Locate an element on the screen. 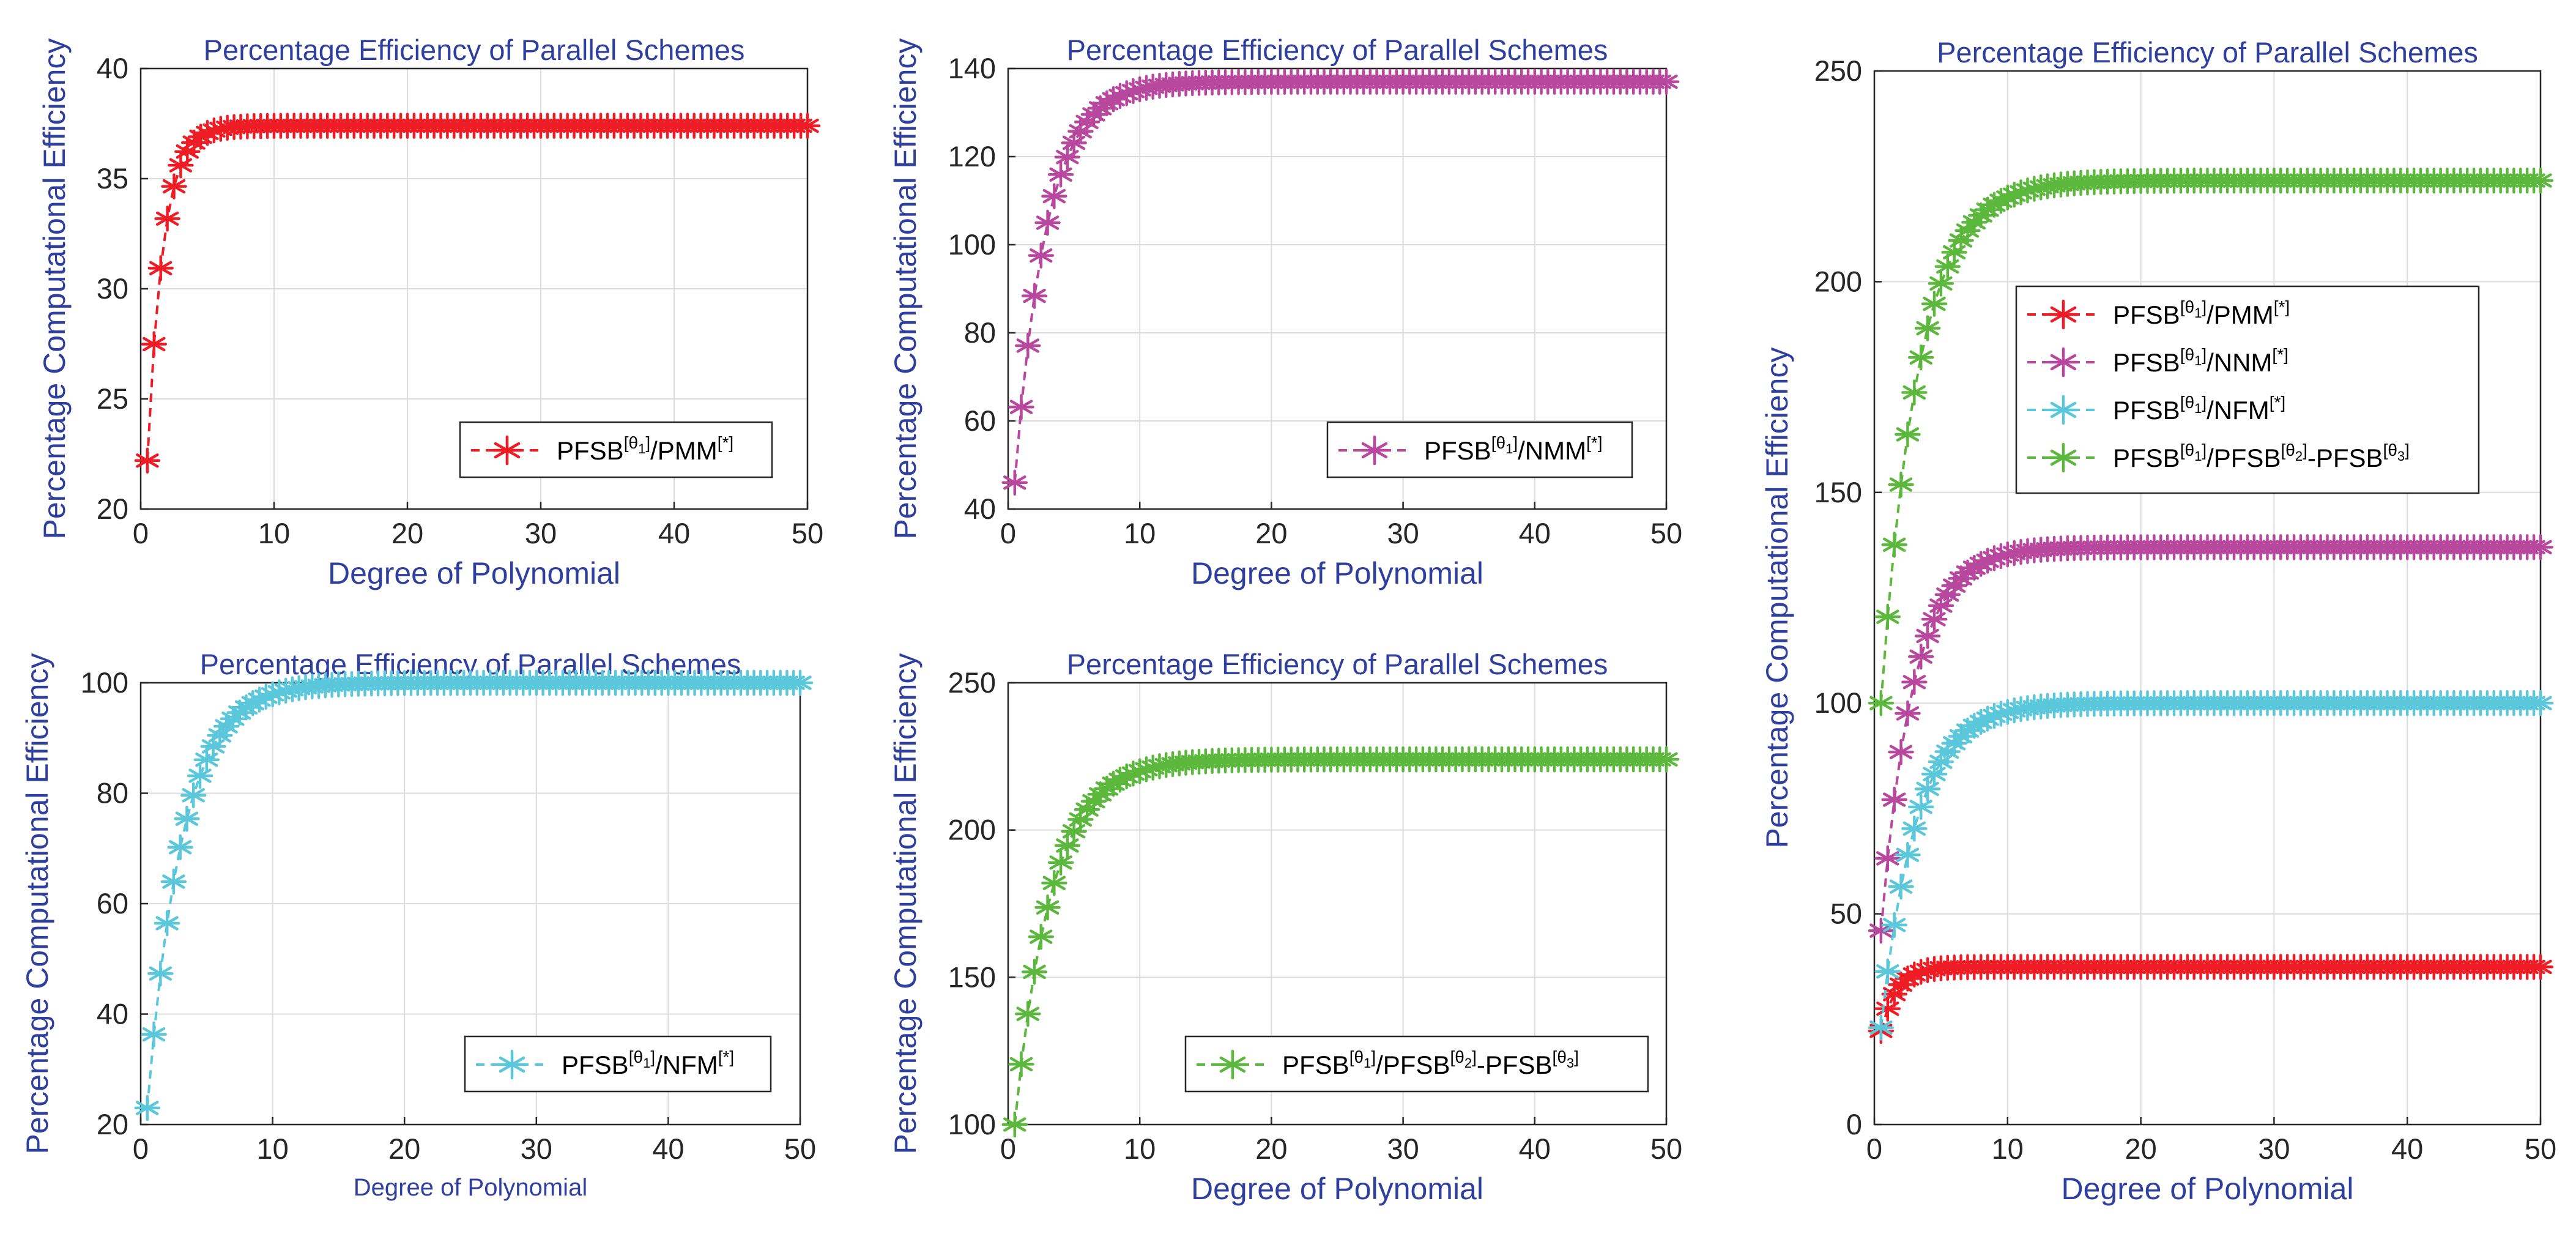  y-tick-label: 150 is located at coordinates (1838, 492).